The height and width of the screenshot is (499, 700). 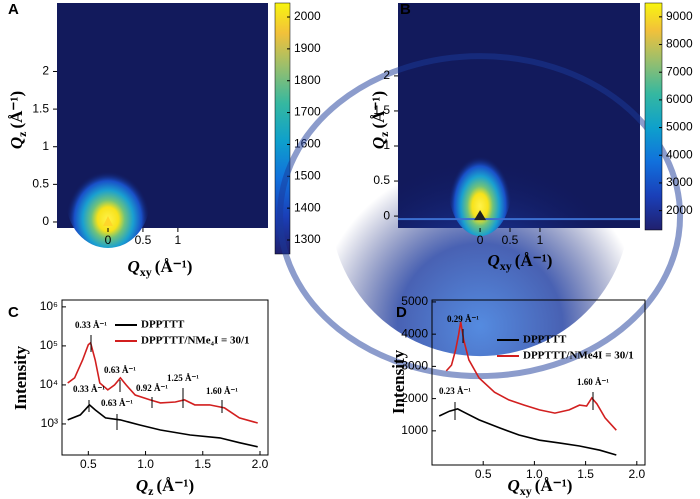 I want to click on peak-annotation: 0.29 Å⁻¹, so click(x=463, y=319).